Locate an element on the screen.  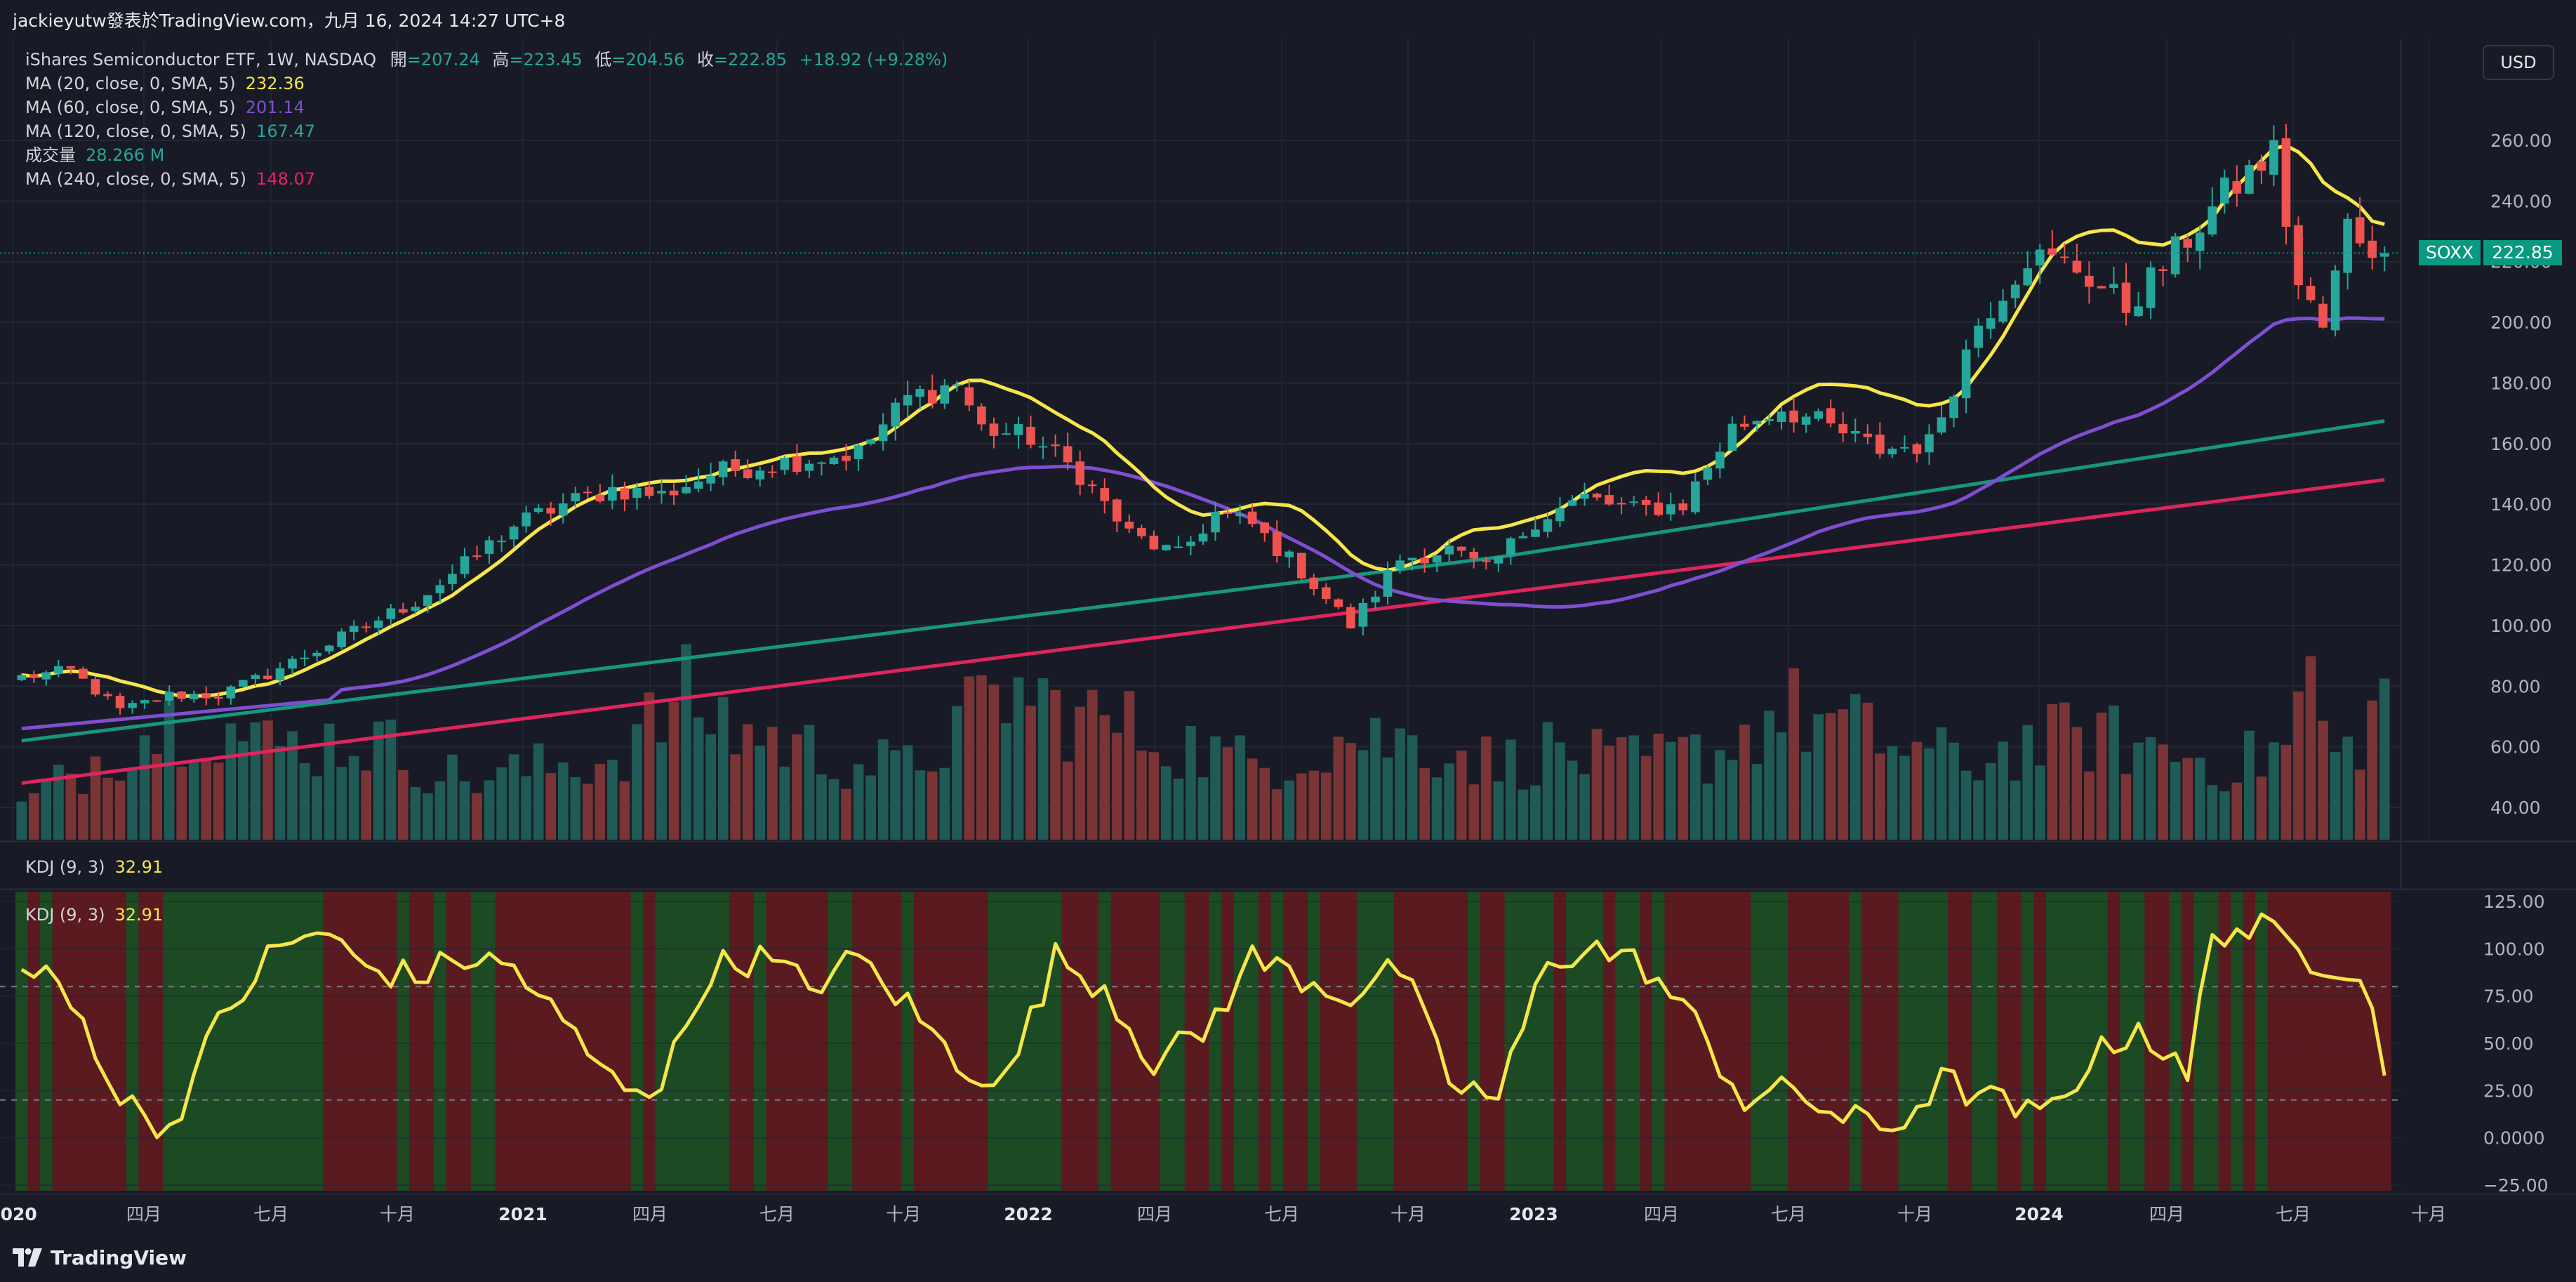
price-tick-label: 240.00 is located at coordinates (2521, 201).